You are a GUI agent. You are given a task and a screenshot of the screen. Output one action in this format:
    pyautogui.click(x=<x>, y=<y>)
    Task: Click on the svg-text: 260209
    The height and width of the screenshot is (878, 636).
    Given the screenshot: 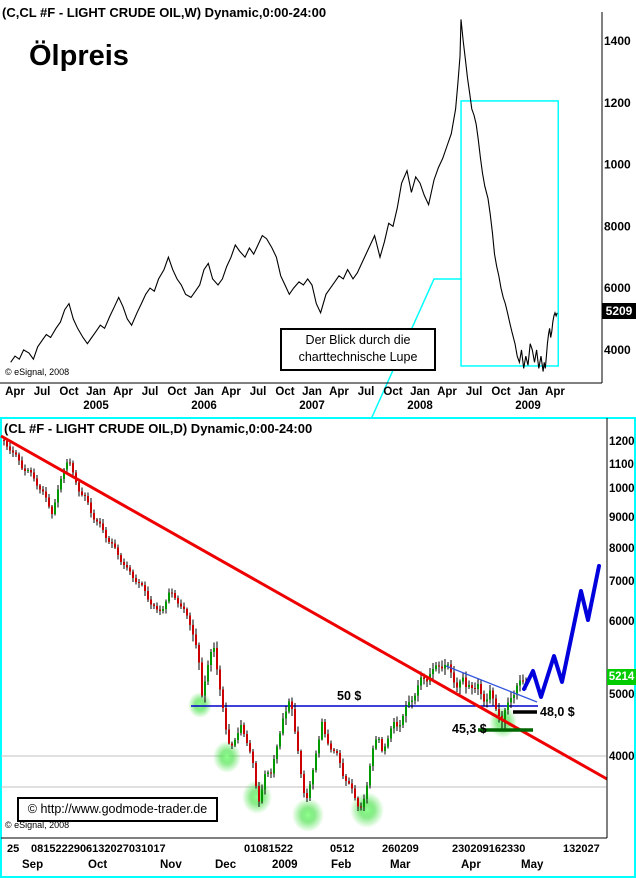 What is the action you would take?
    pyautogui.click(x=400, y=849)
    